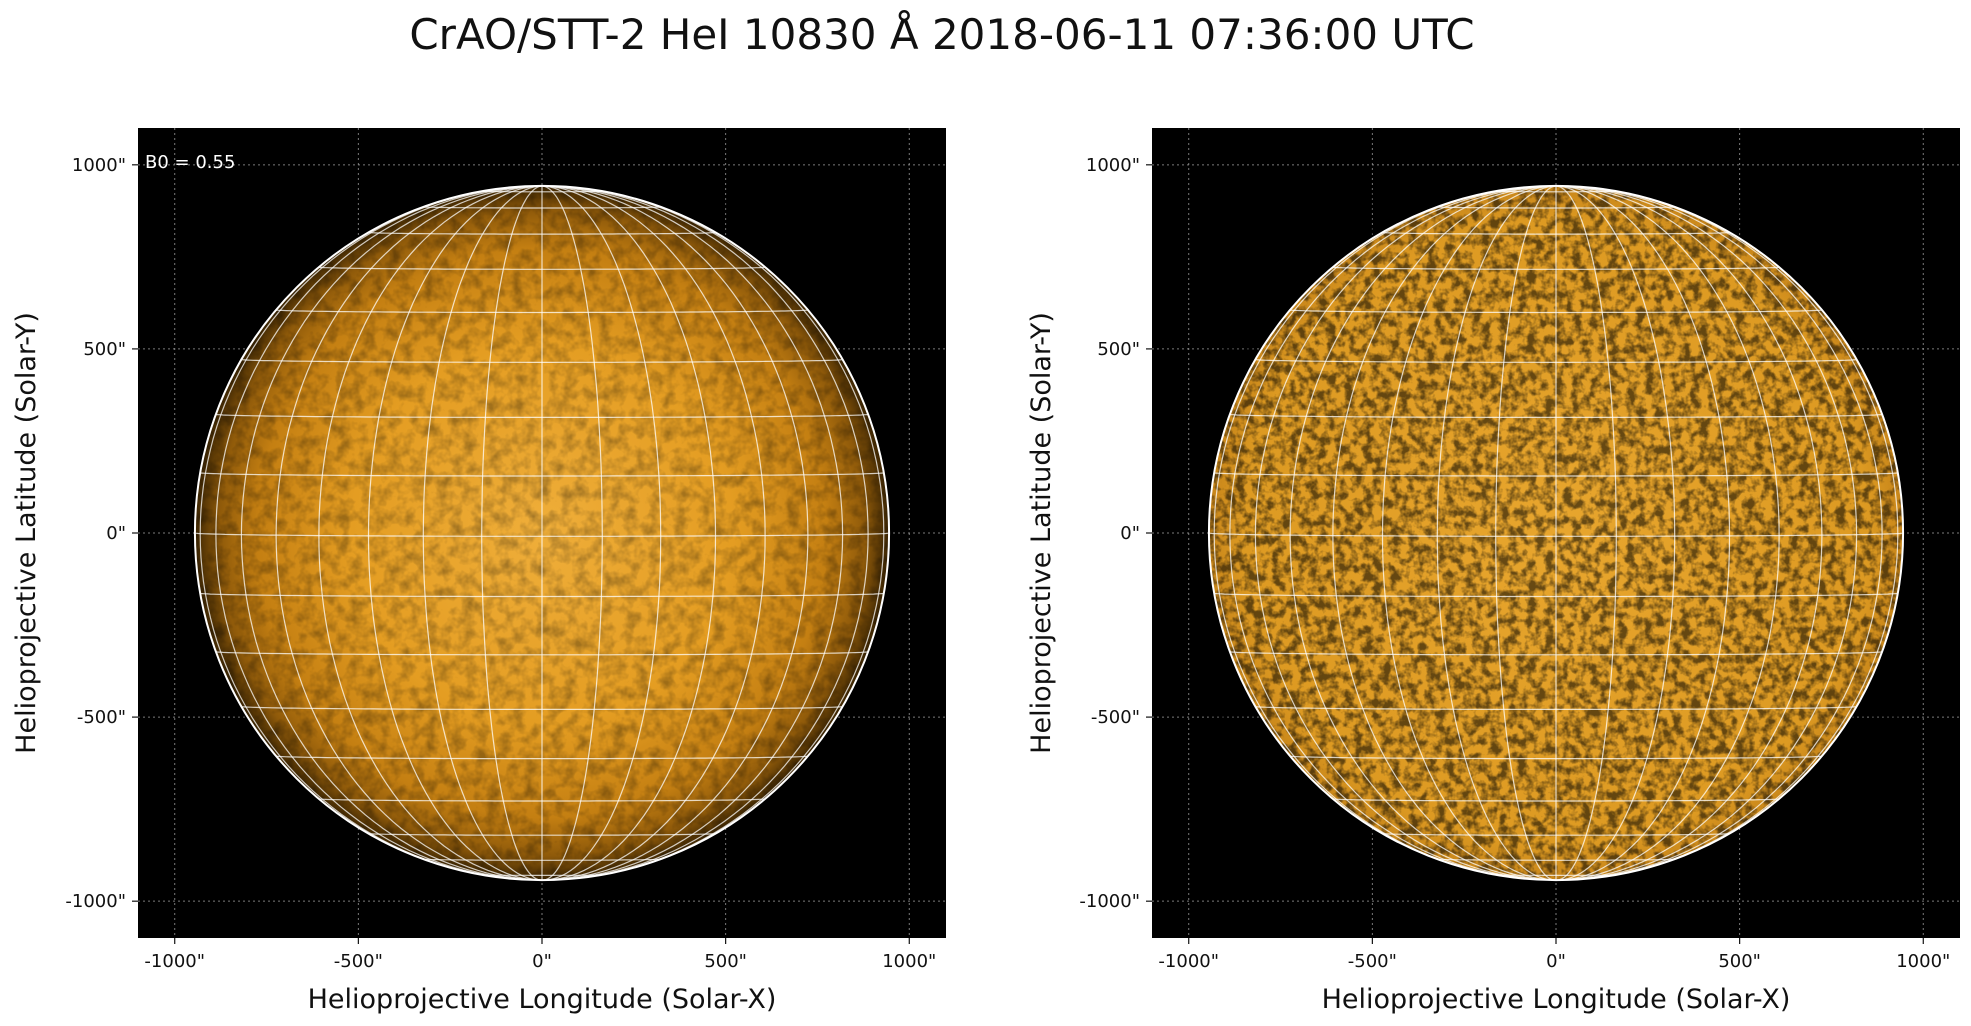 This screenshot has width=1971, height=1026. I want to click on right-y-tick-label: 1000", so click(1113, 165).